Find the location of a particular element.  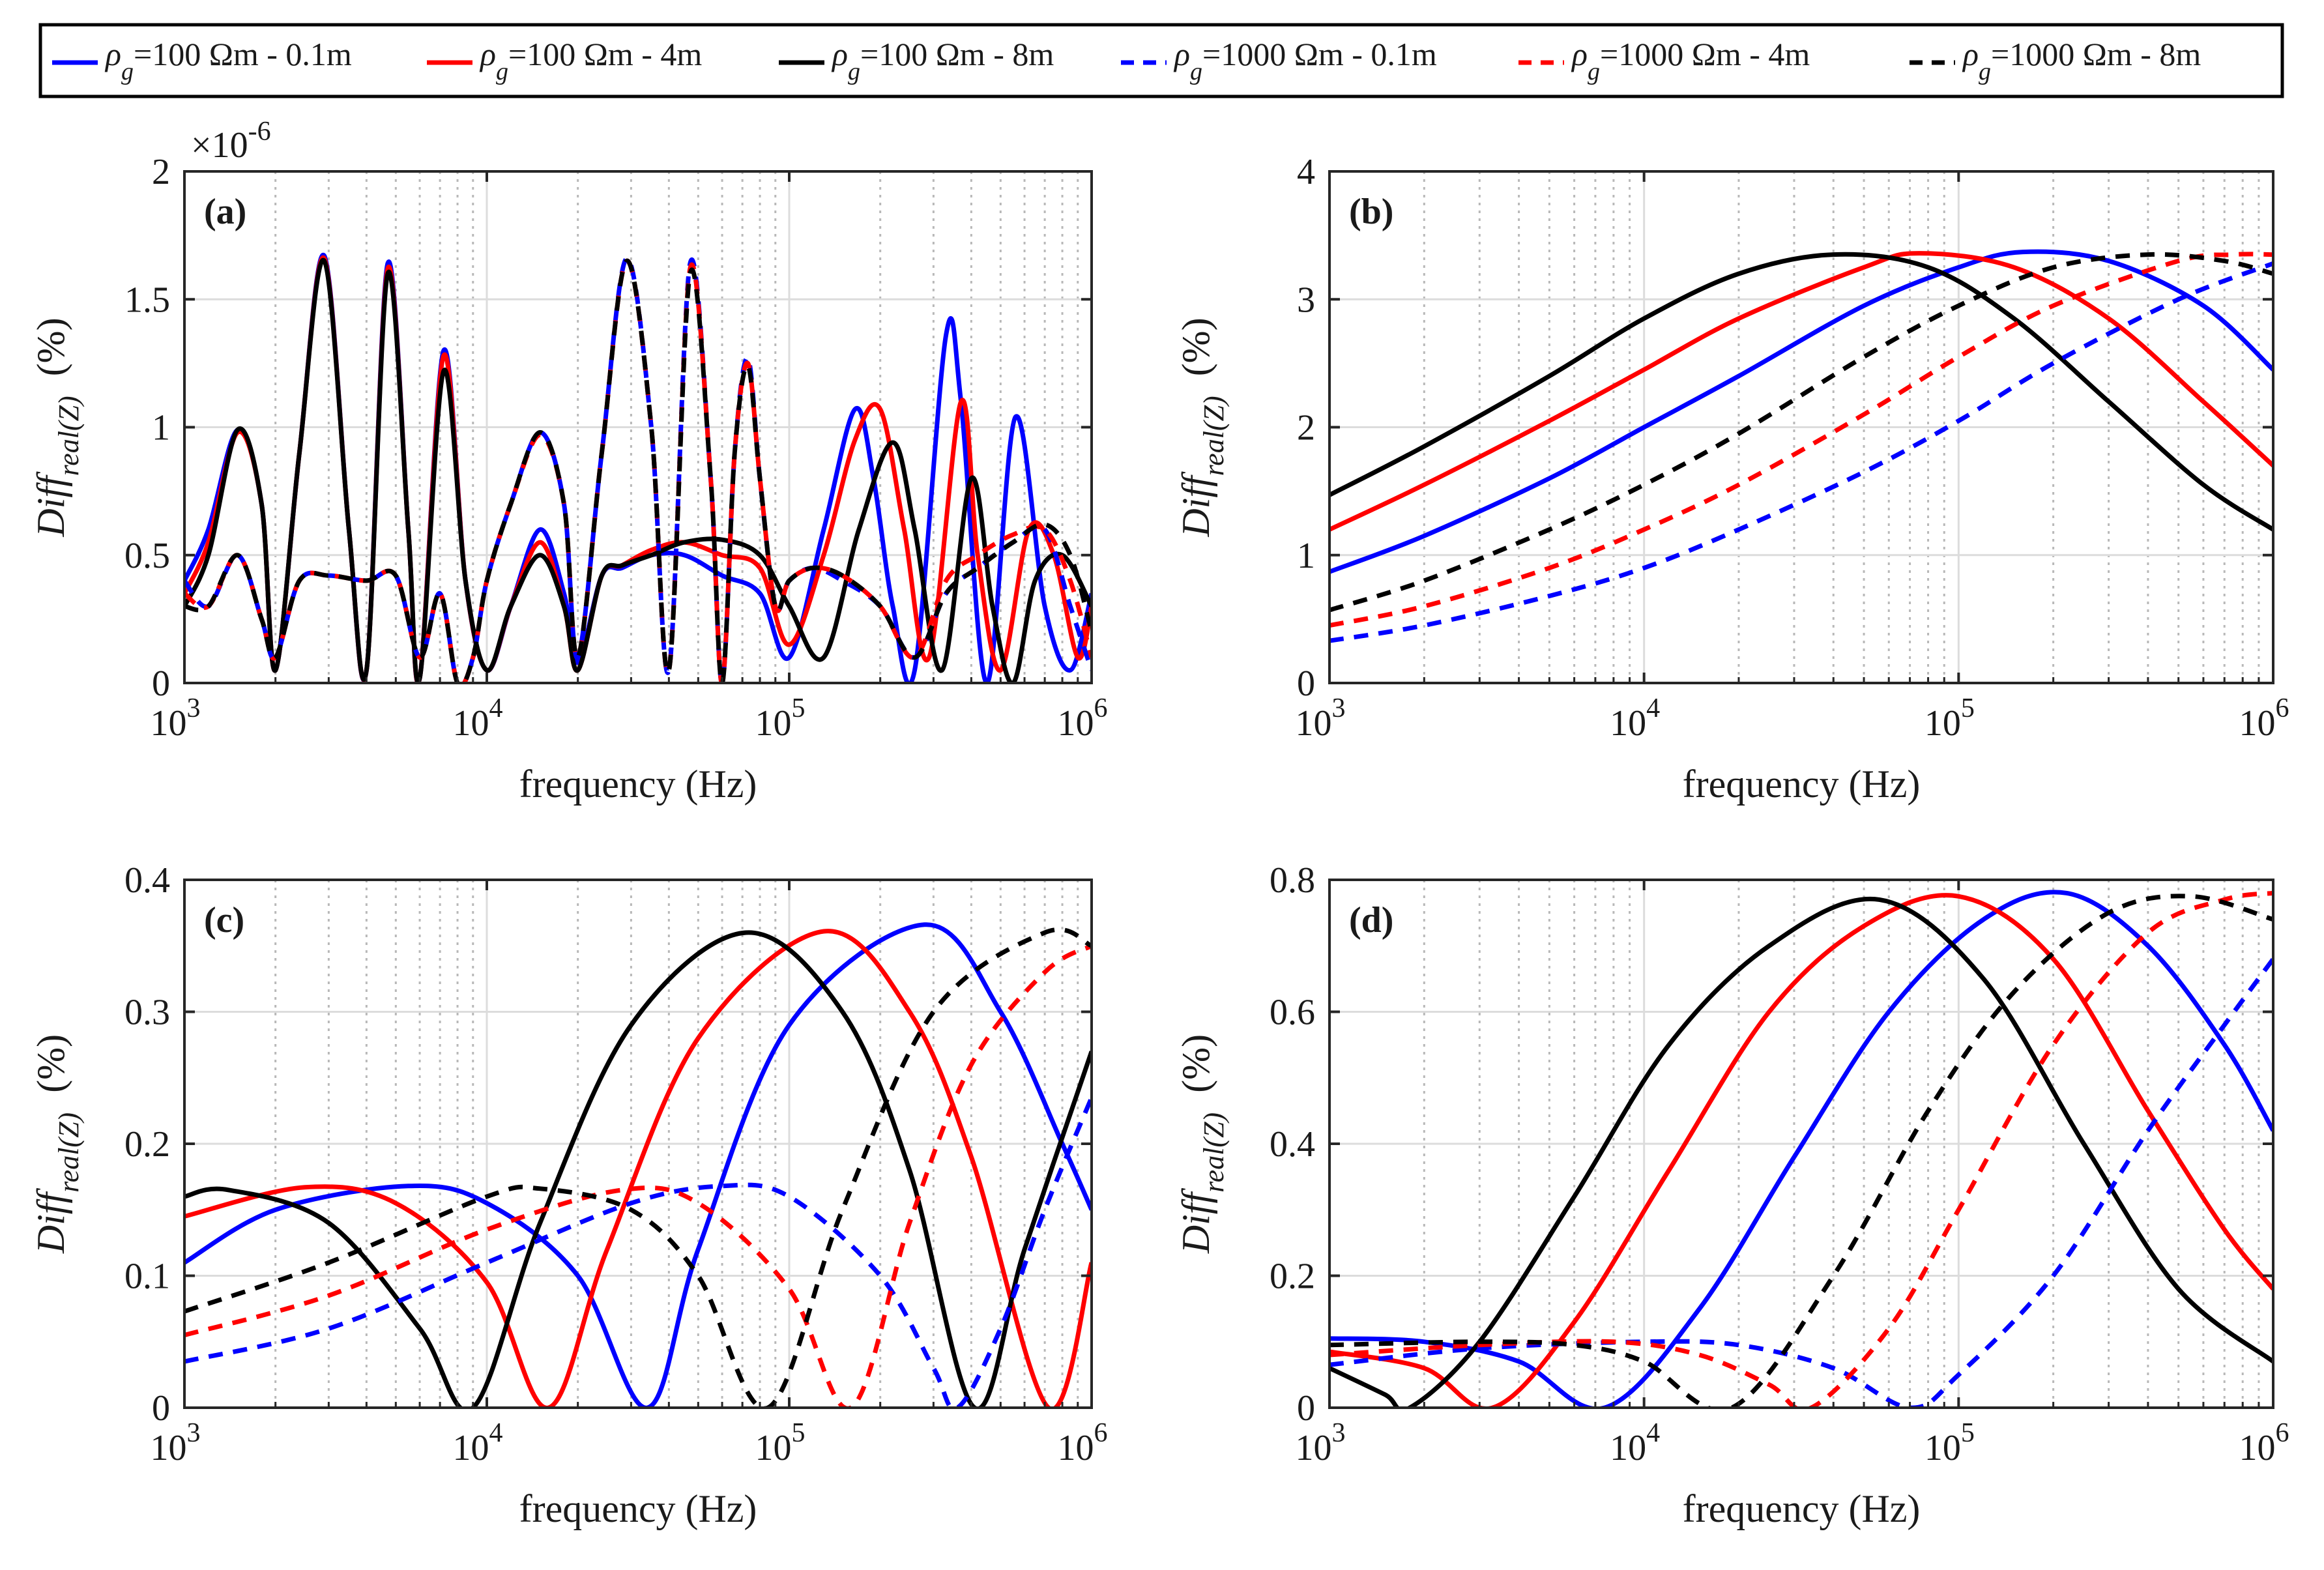

legend-value: =1000 Ωm - 8m is located at coordinates (2096, 54).